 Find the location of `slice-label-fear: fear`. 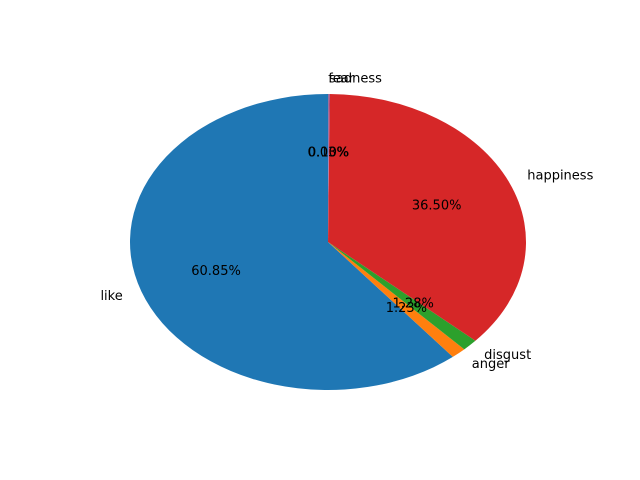

slice-label-fear: fear is located at coordinates (341, 79).